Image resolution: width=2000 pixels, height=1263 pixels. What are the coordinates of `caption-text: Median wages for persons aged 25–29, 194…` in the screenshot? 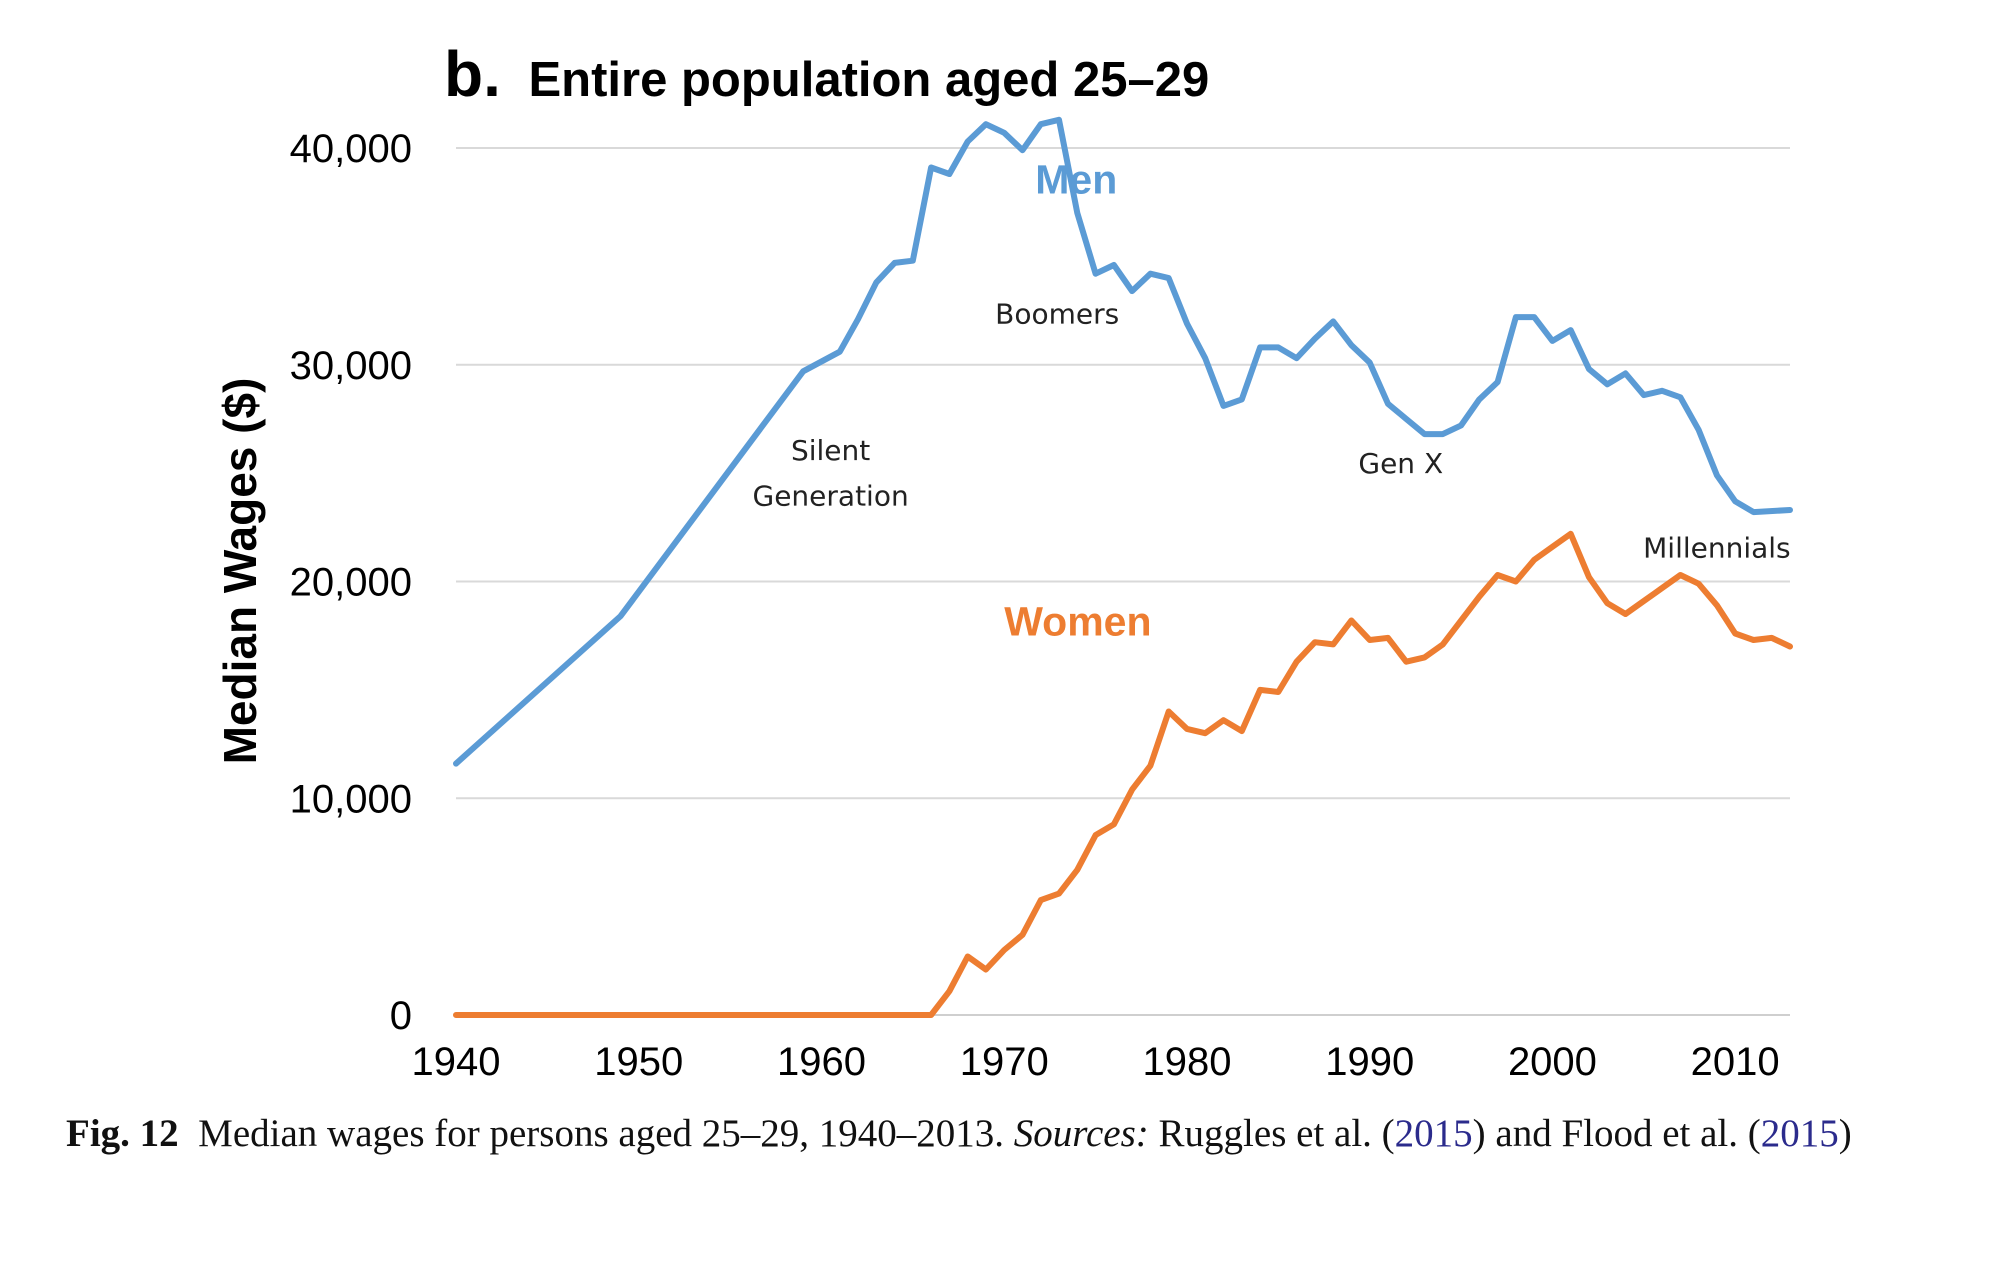 It's located at (601, 1133).